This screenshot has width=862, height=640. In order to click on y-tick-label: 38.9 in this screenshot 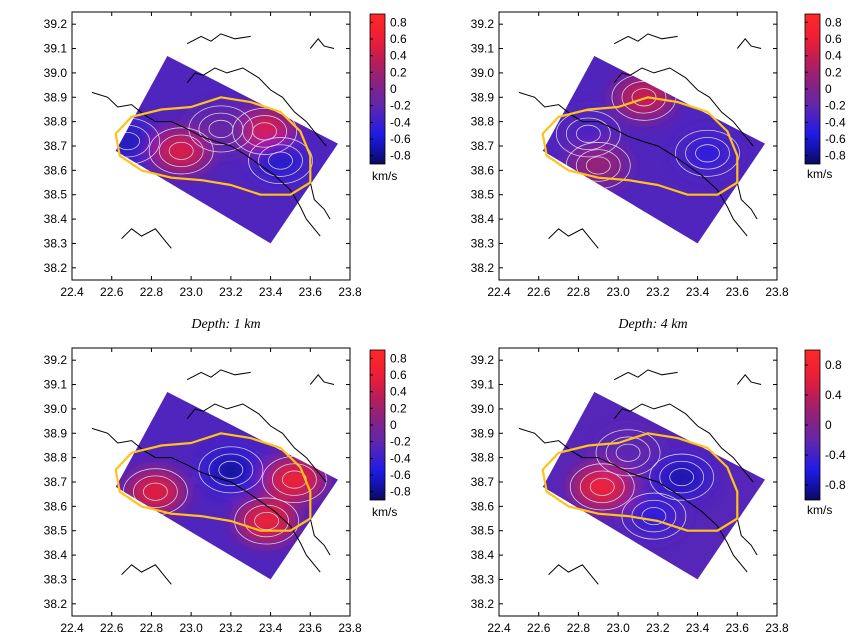, I will do `click(56, 433)`.